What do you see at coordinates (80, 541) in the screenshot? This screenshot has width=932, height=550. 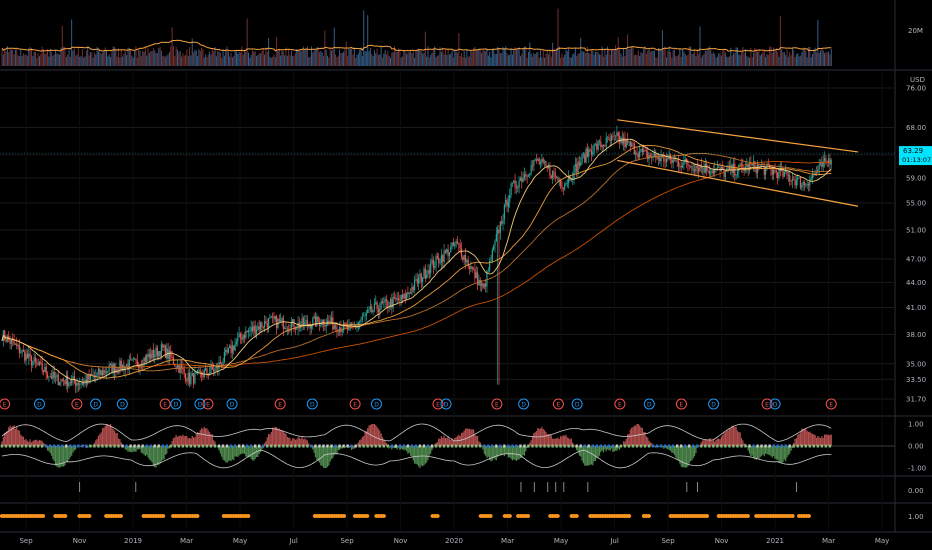 I see `time-tick-label-1: Nov` at bounding box center [80, 541].